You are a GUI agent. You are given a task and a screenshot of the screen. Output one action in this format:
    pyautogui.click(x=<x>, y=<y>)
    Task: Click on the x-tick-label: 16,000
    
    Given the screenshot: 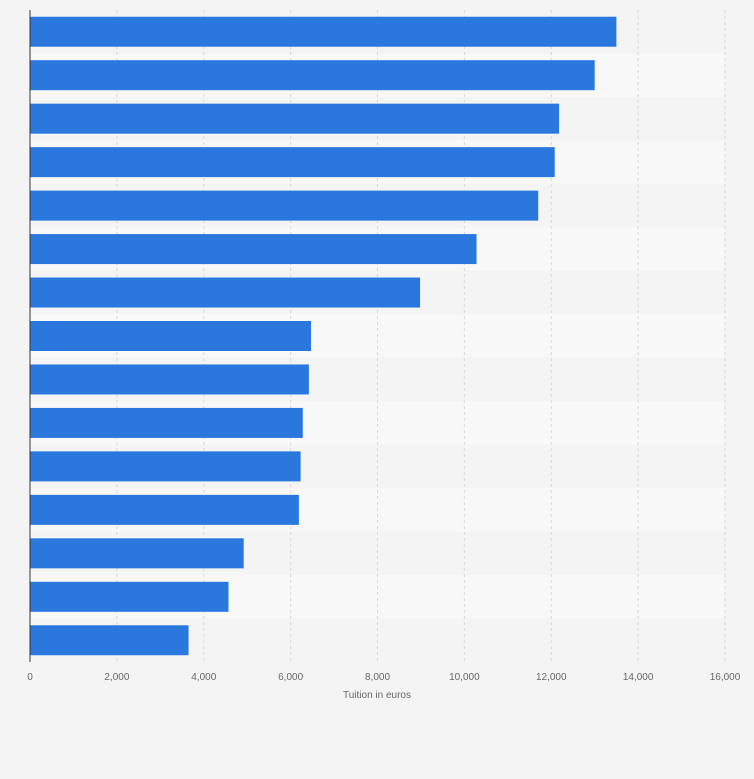 What is the action you would take?
    pyautogui.click(x=725, y=677)
    